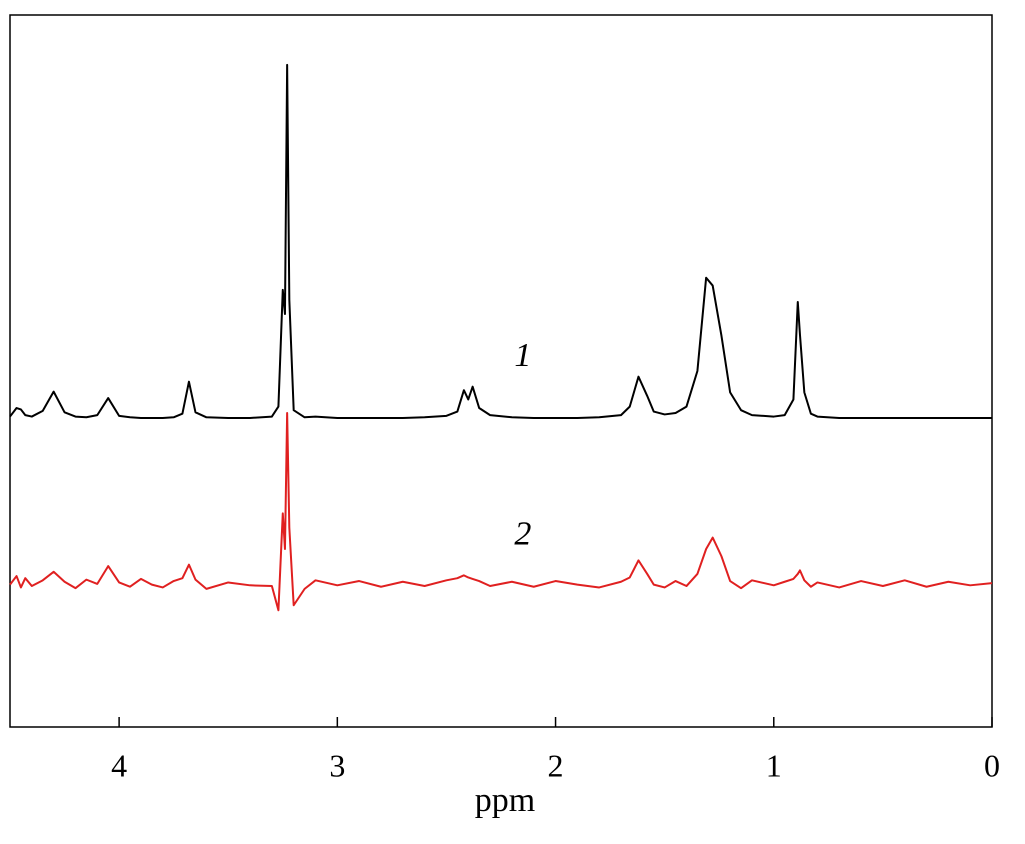 Image resolution: width=1025 pixels, height=844 pixels. Describe the element at coordinates (119, 765) in the screenshot. I see `x-tick-label: 4` at that location.